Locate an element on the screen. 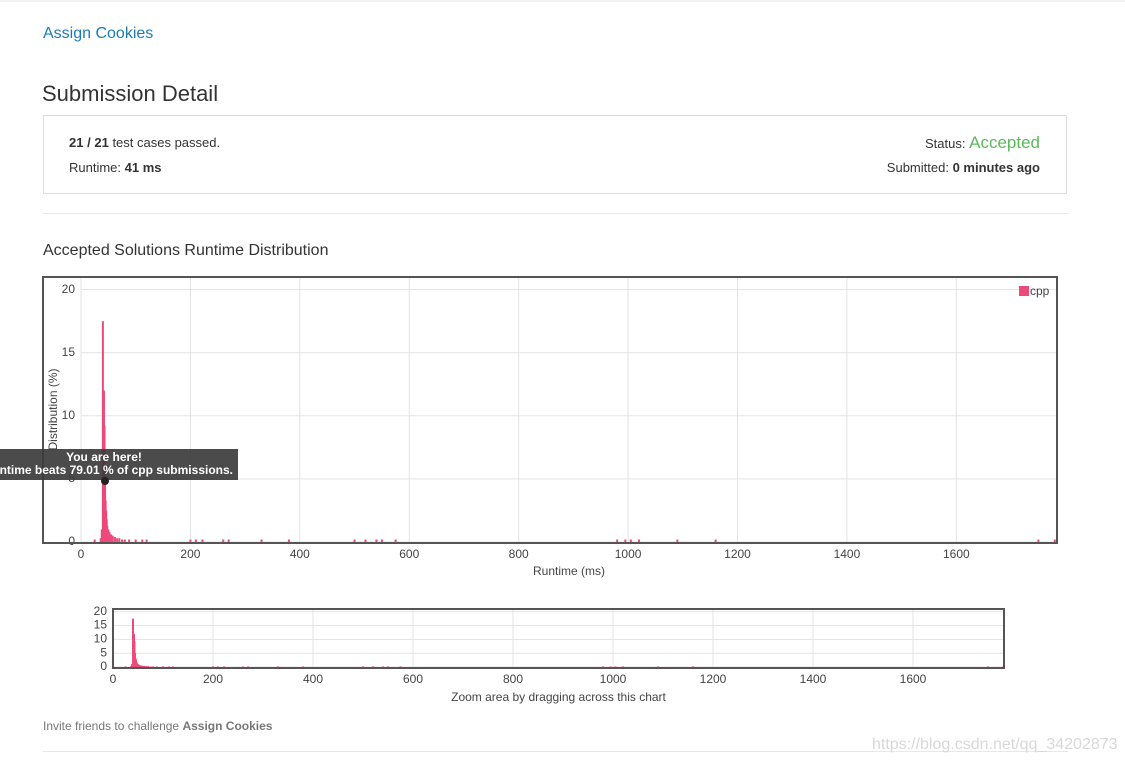 The width and height of the screenshot is (1125, 763). x-tick-label: 400 is located at coordinates (300, 554).